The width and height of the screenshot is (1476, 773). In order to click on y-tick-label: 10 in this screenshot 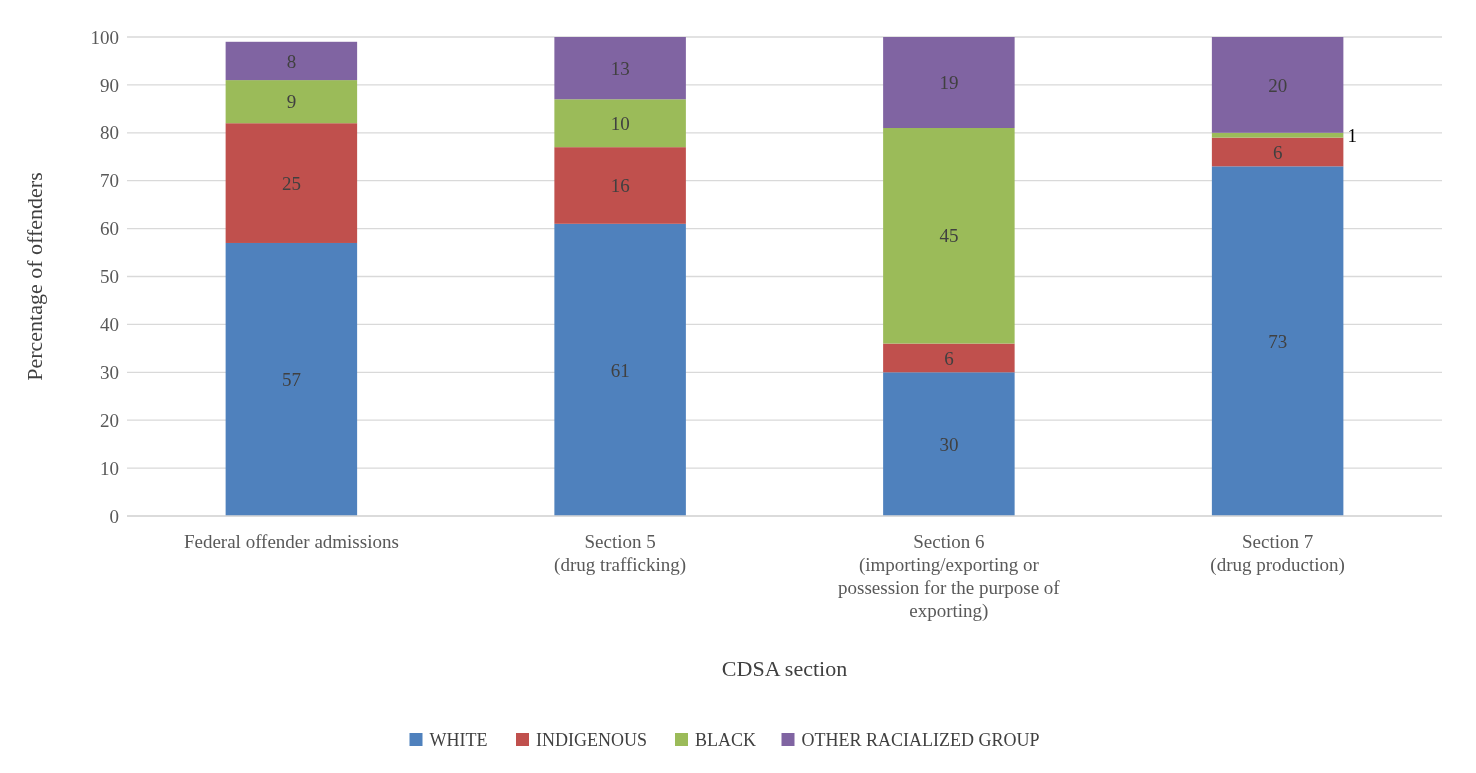, I will do `click(109, 468)`.